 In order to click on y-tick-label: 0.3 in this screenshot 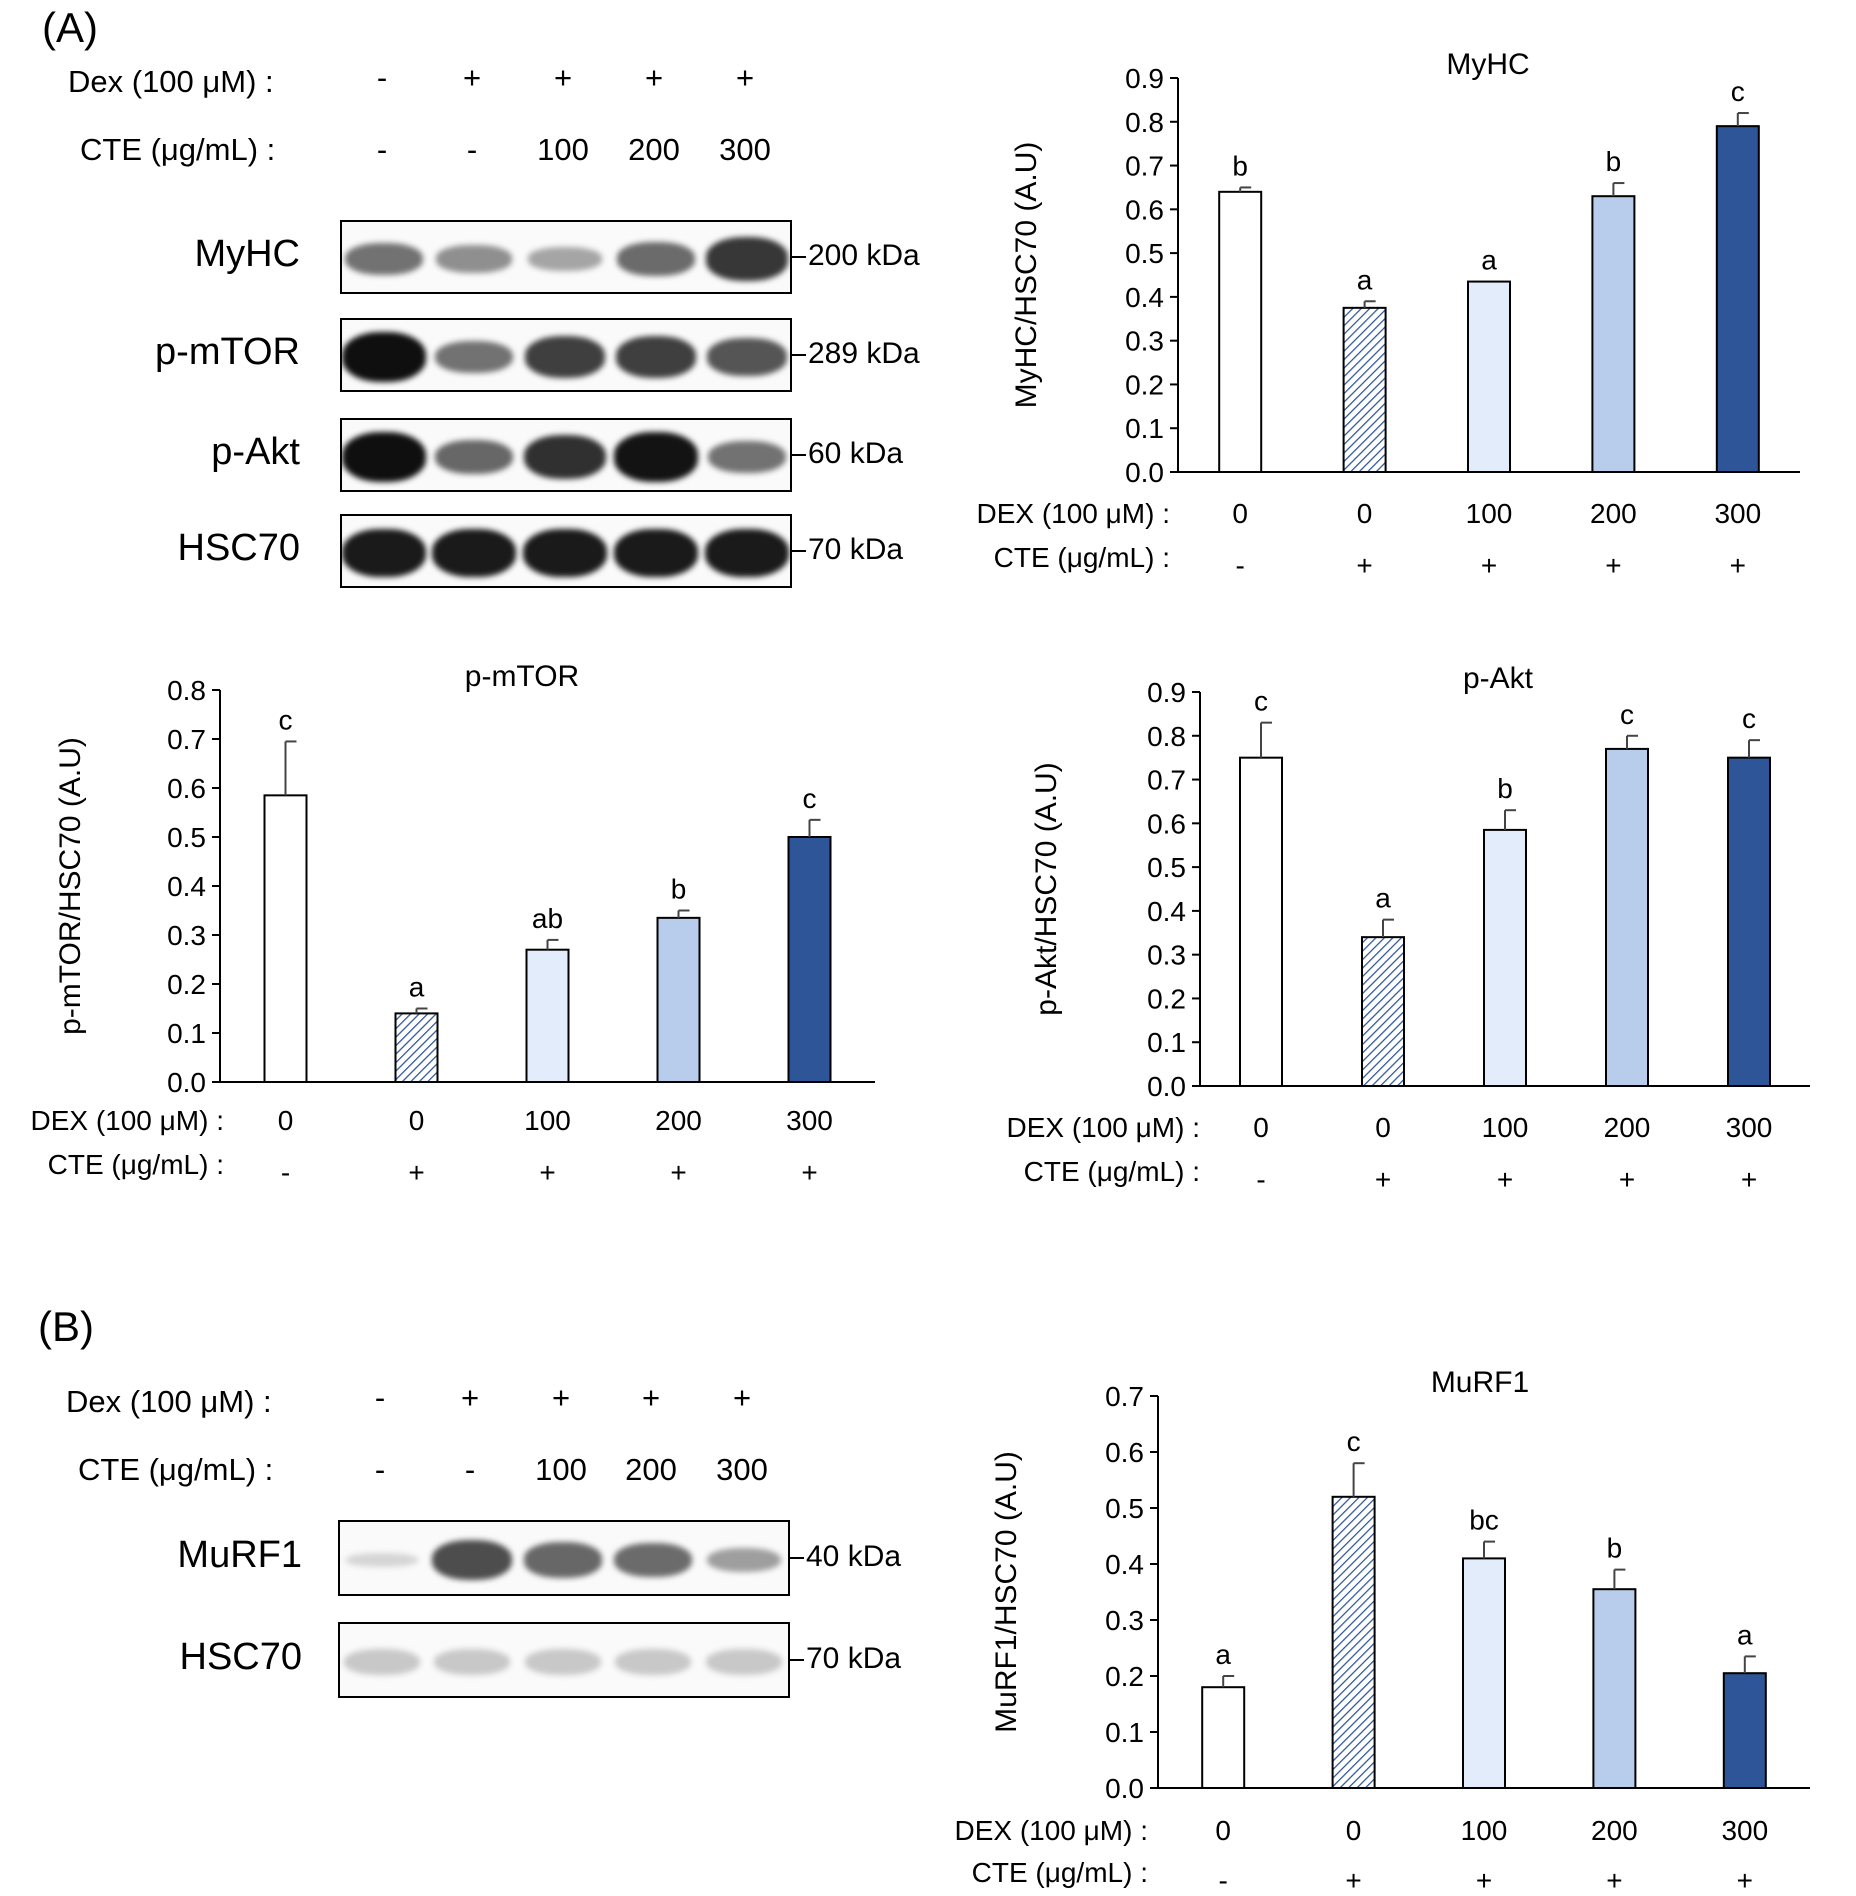, I will do `click(1144, 341)`.